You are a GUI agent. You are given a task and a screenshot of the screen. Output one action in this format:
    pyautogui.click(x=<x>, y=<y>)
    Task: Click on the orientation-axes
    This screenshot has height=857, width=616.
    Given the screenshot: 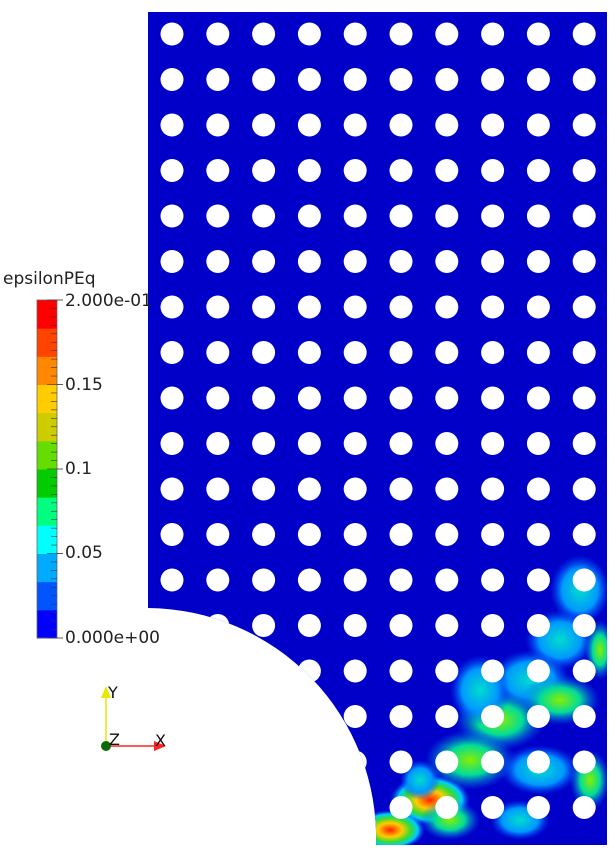 What is the action you would take?
    pyautogui.click(x=133, y=718)
    